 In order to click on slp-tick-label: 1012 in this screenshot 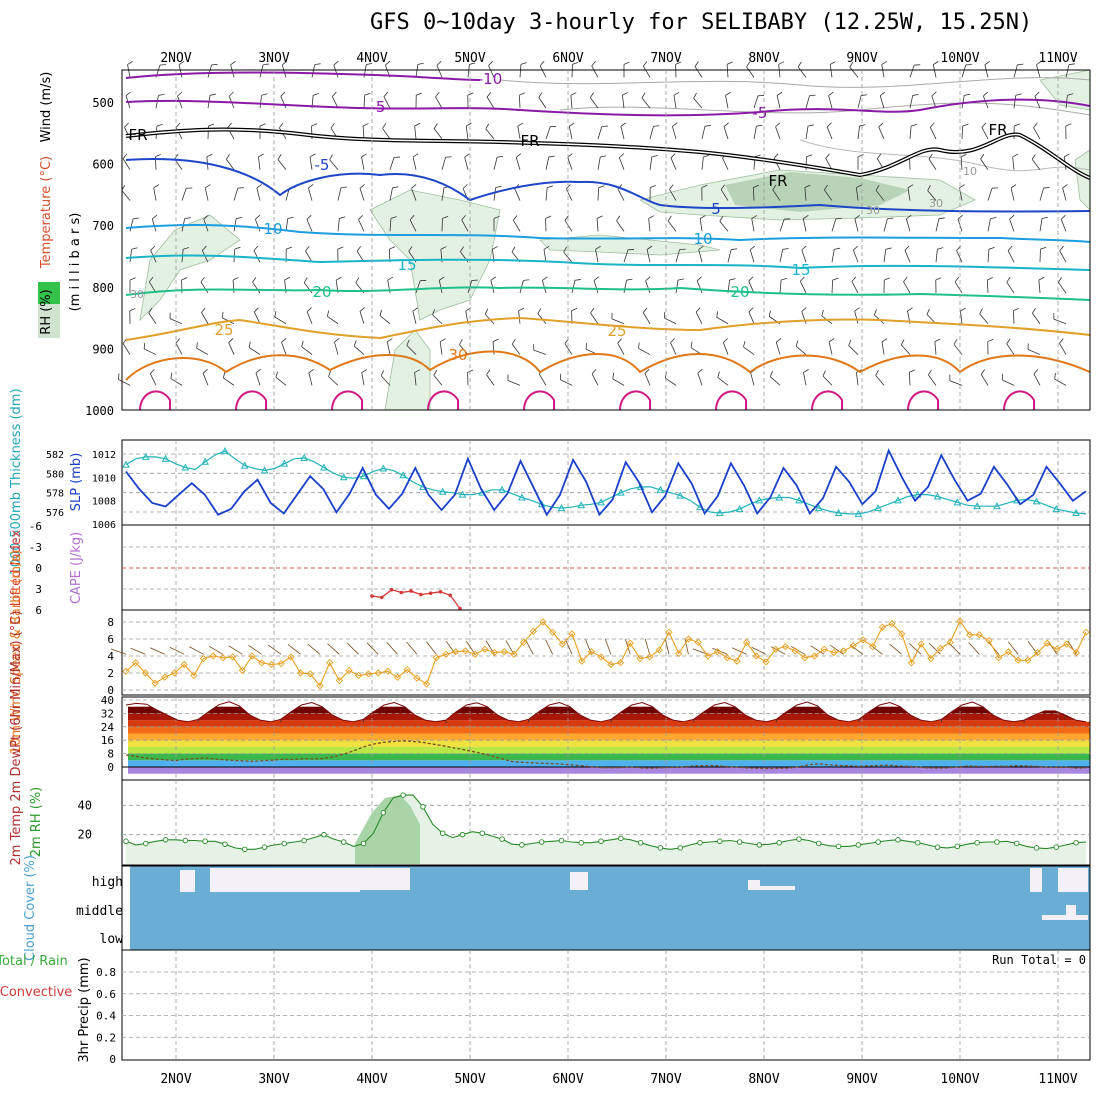, I will do `click(104, 455)`.